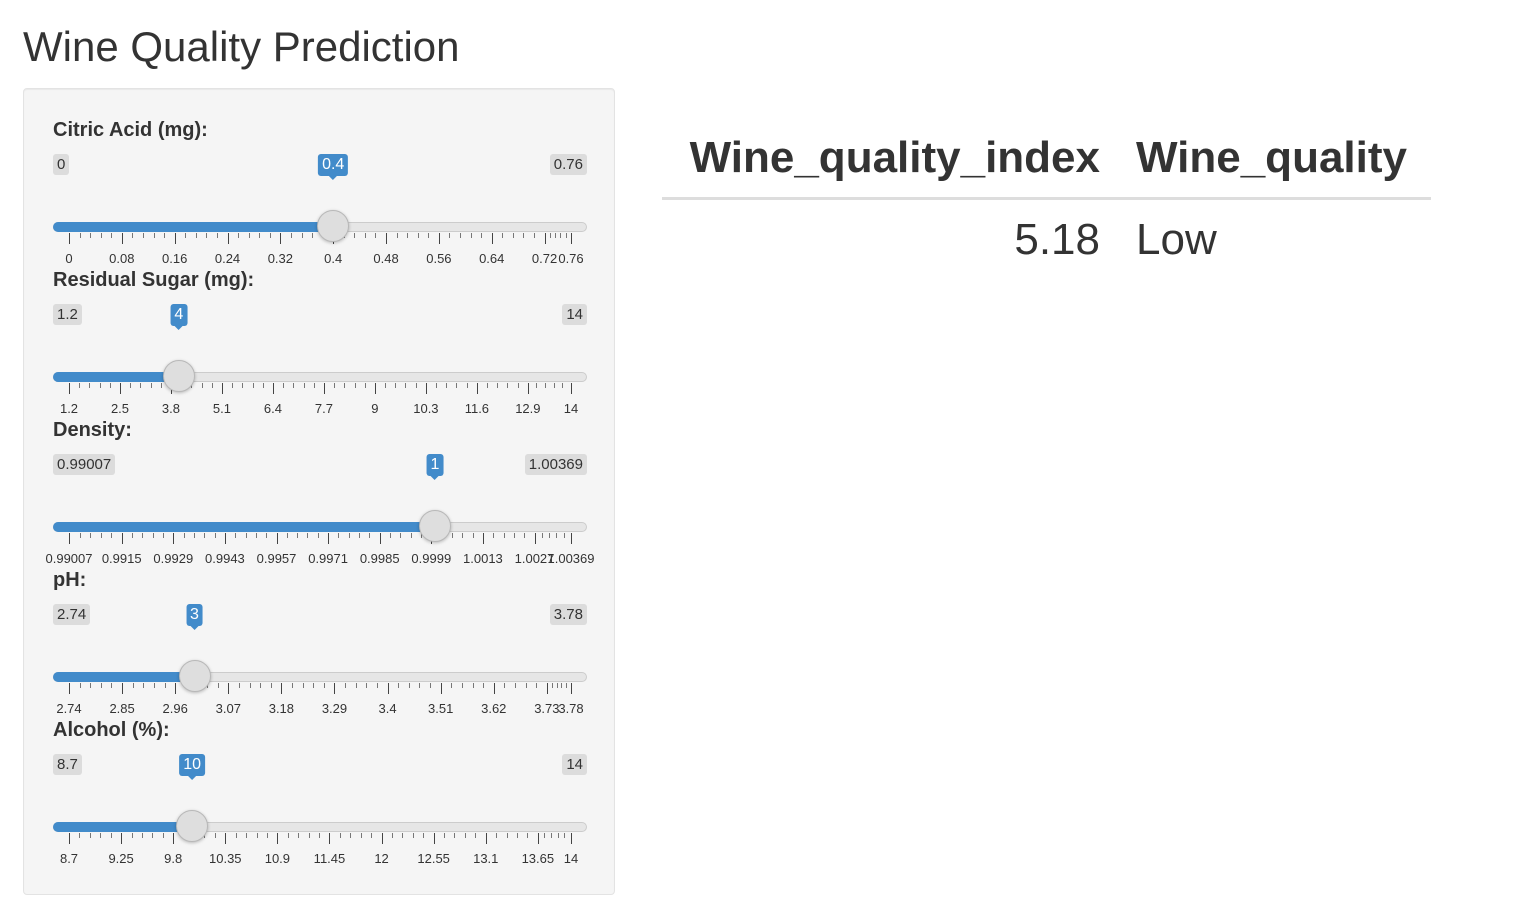 This screenshot has height=919, width=1525. I want to click on slider-tick-label: 3.29, so click(334, 708).